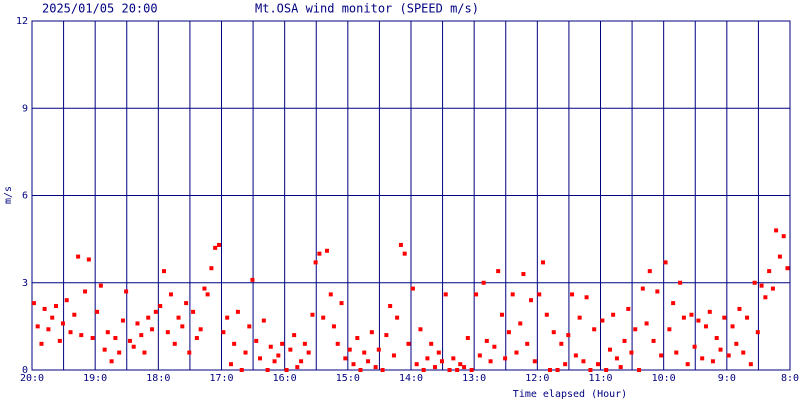  What do you see at coordinates (285, 378) in the screenshot?
I see `x-tick-label: 16:0` at bounding box center [285, 378].